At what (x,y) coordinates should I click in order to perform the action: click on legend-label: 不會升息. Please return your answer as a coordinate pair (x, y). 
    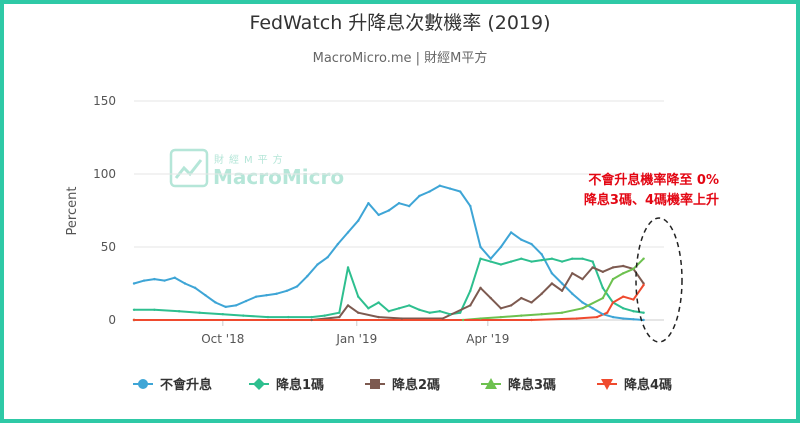
    Looking at the image, I should click on (186, 385).